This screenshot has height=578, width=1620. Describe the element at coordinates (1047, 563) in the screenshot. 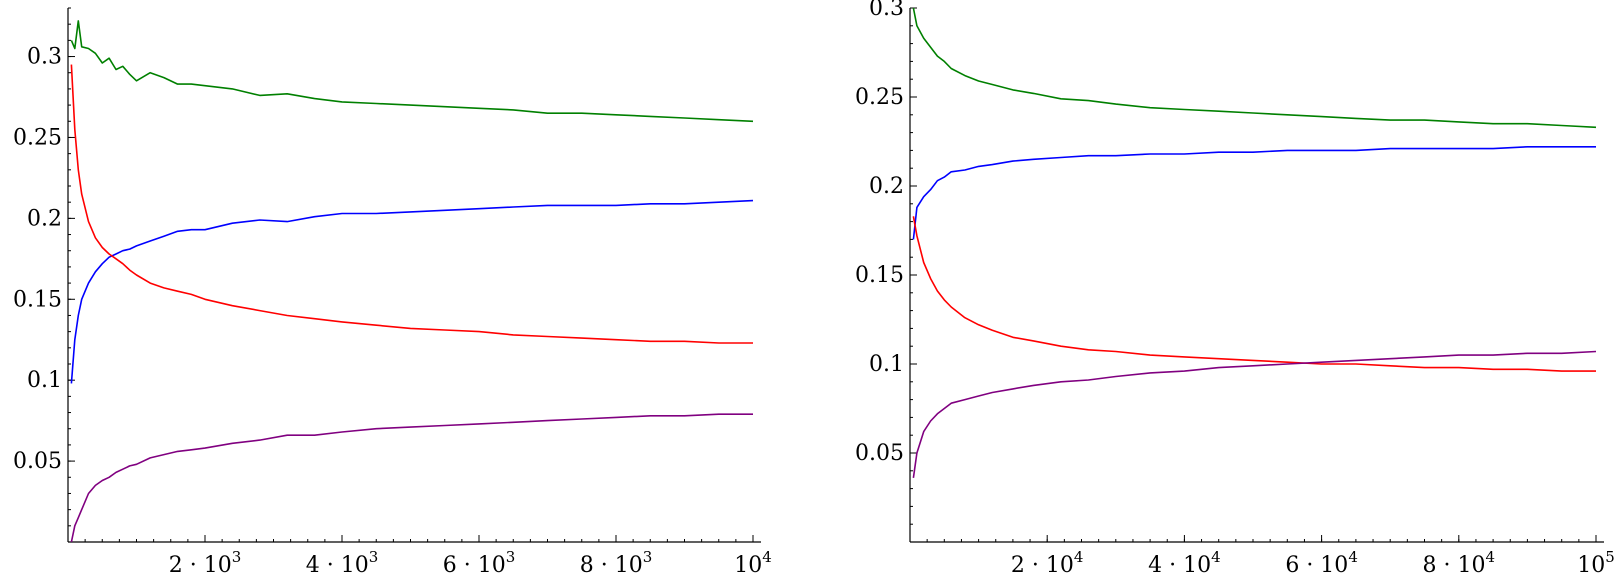

I see `x-tick-label: 2 · 10⁴` at that location.